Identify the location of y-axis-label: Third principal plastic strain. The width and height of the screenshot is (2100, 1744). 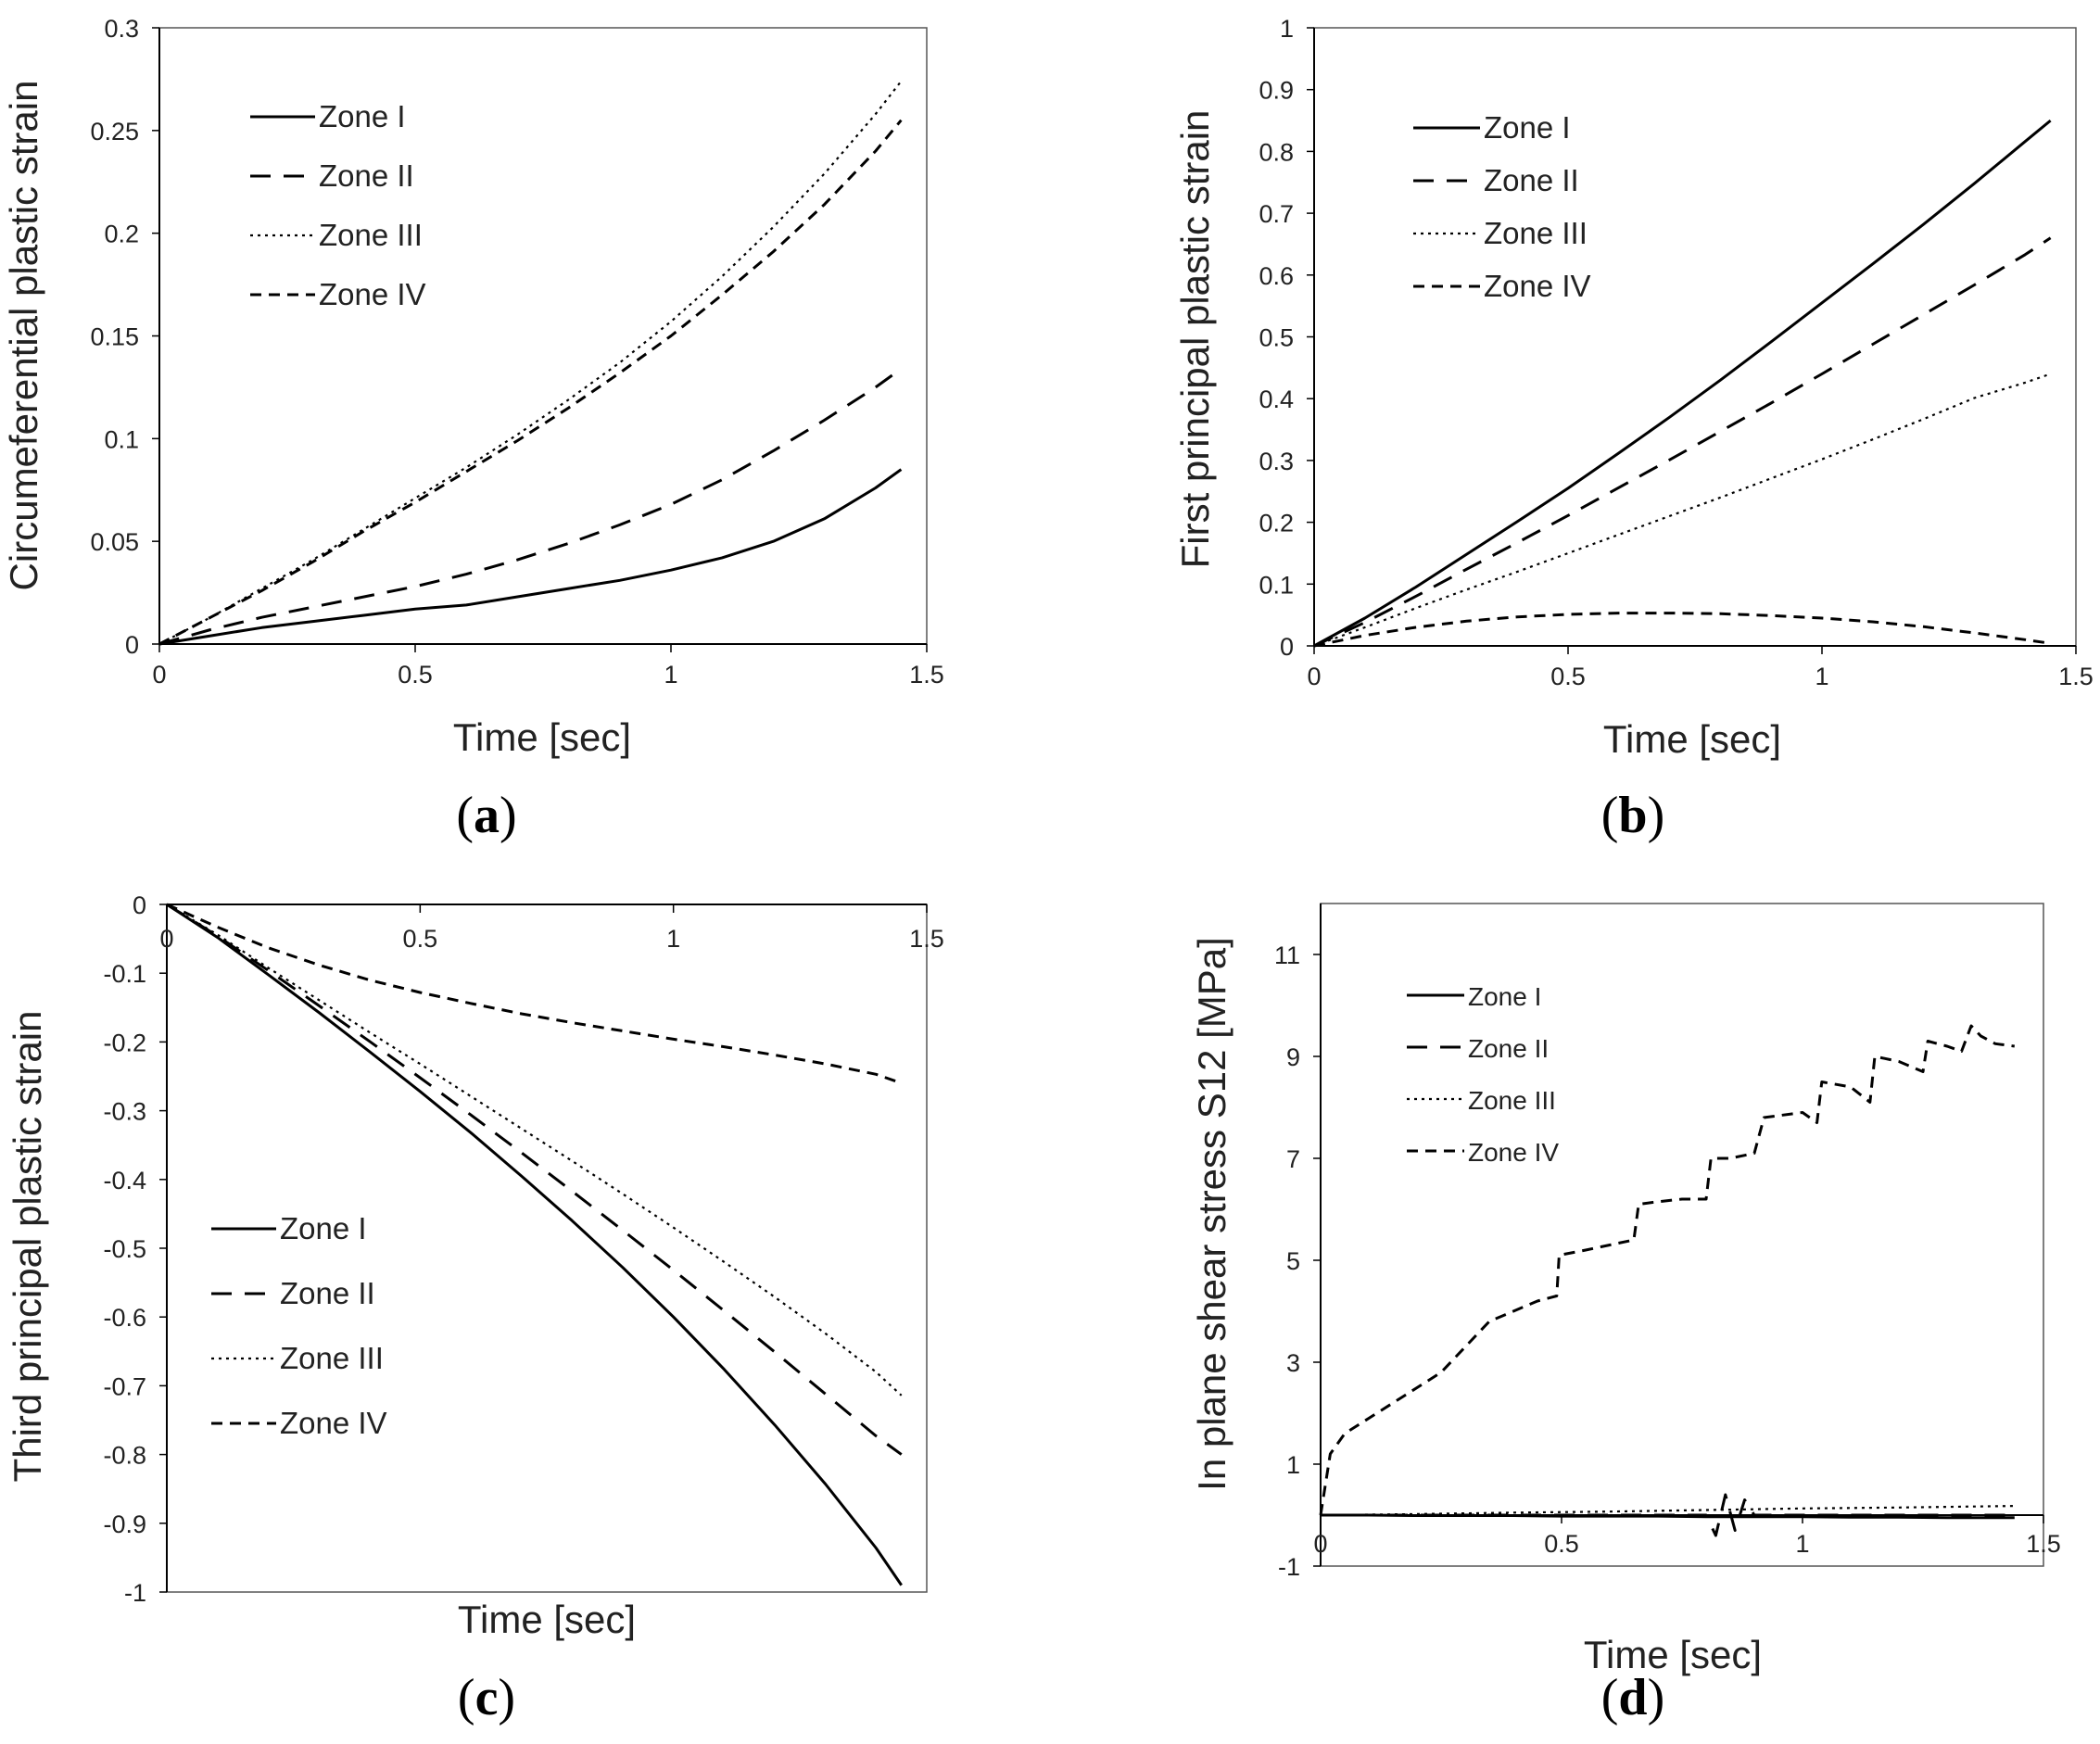
(27, 1247).